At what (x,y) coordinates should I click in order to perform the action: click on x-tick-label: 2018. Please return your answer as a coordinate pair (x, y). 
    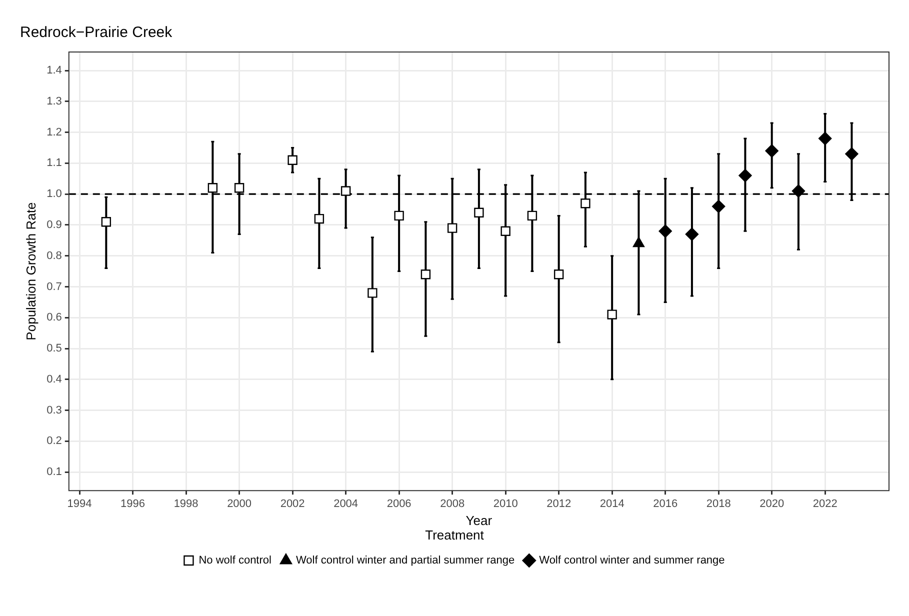
    Looking at the image, I should click on (718, 504).